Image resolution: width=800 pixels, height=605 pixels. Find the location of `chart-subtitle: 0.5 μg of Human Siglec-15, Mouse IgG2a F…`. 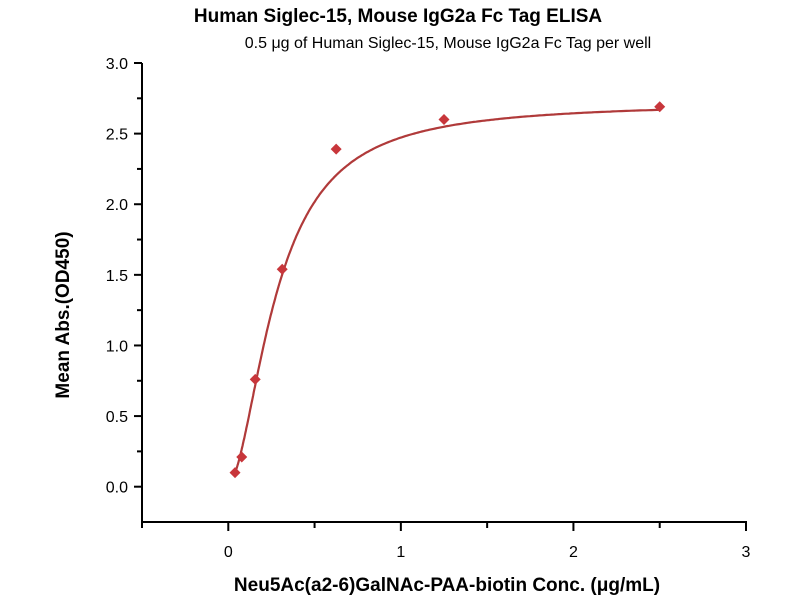

chart-subtitle: 0.5 μg of Human Siglec-15, Mouse IgG2a F… is located at coordinates (448, 43).